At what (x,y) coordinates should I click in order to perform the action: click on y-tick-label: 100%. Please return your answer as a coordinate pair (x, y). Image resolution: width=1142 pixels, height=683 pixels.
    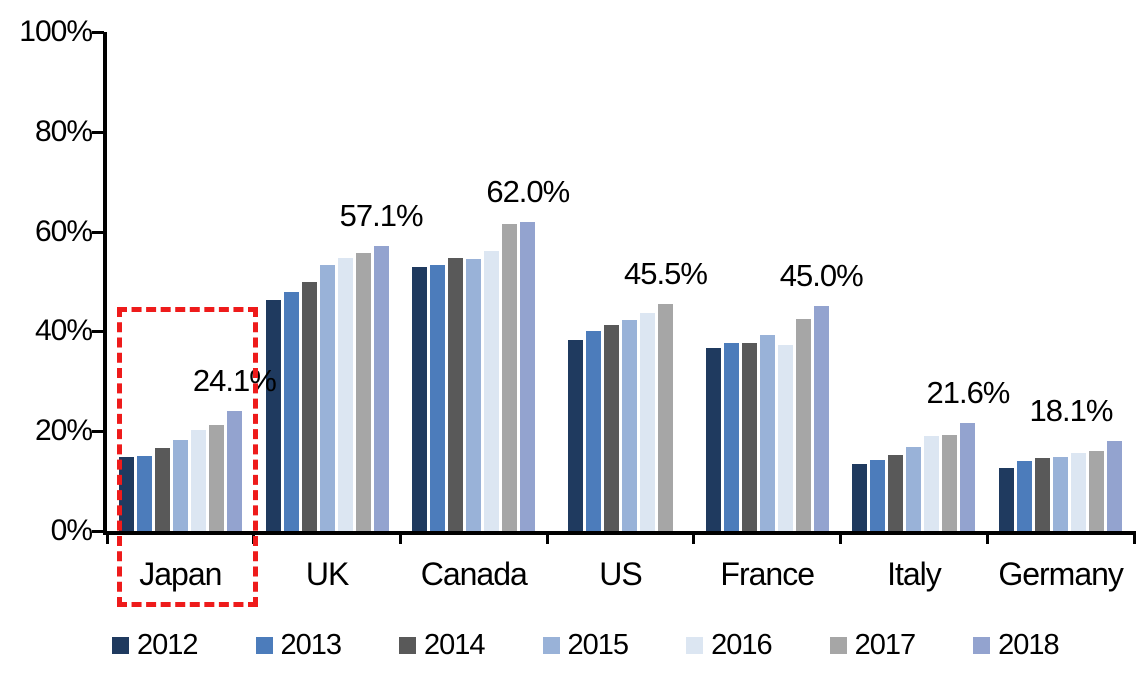
    Looking at the image, I should click on (56, 31).